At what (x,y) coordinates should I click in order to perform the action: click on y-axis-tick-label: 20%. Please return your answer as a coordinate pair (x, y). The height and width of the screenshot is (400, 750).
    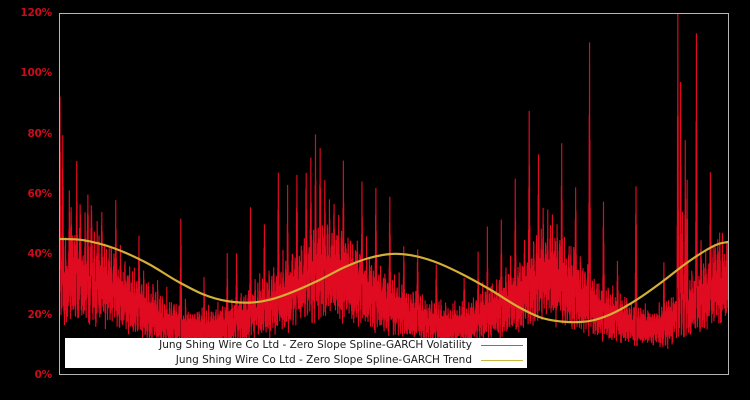
    Looking at the image, I should click on (39, 314).